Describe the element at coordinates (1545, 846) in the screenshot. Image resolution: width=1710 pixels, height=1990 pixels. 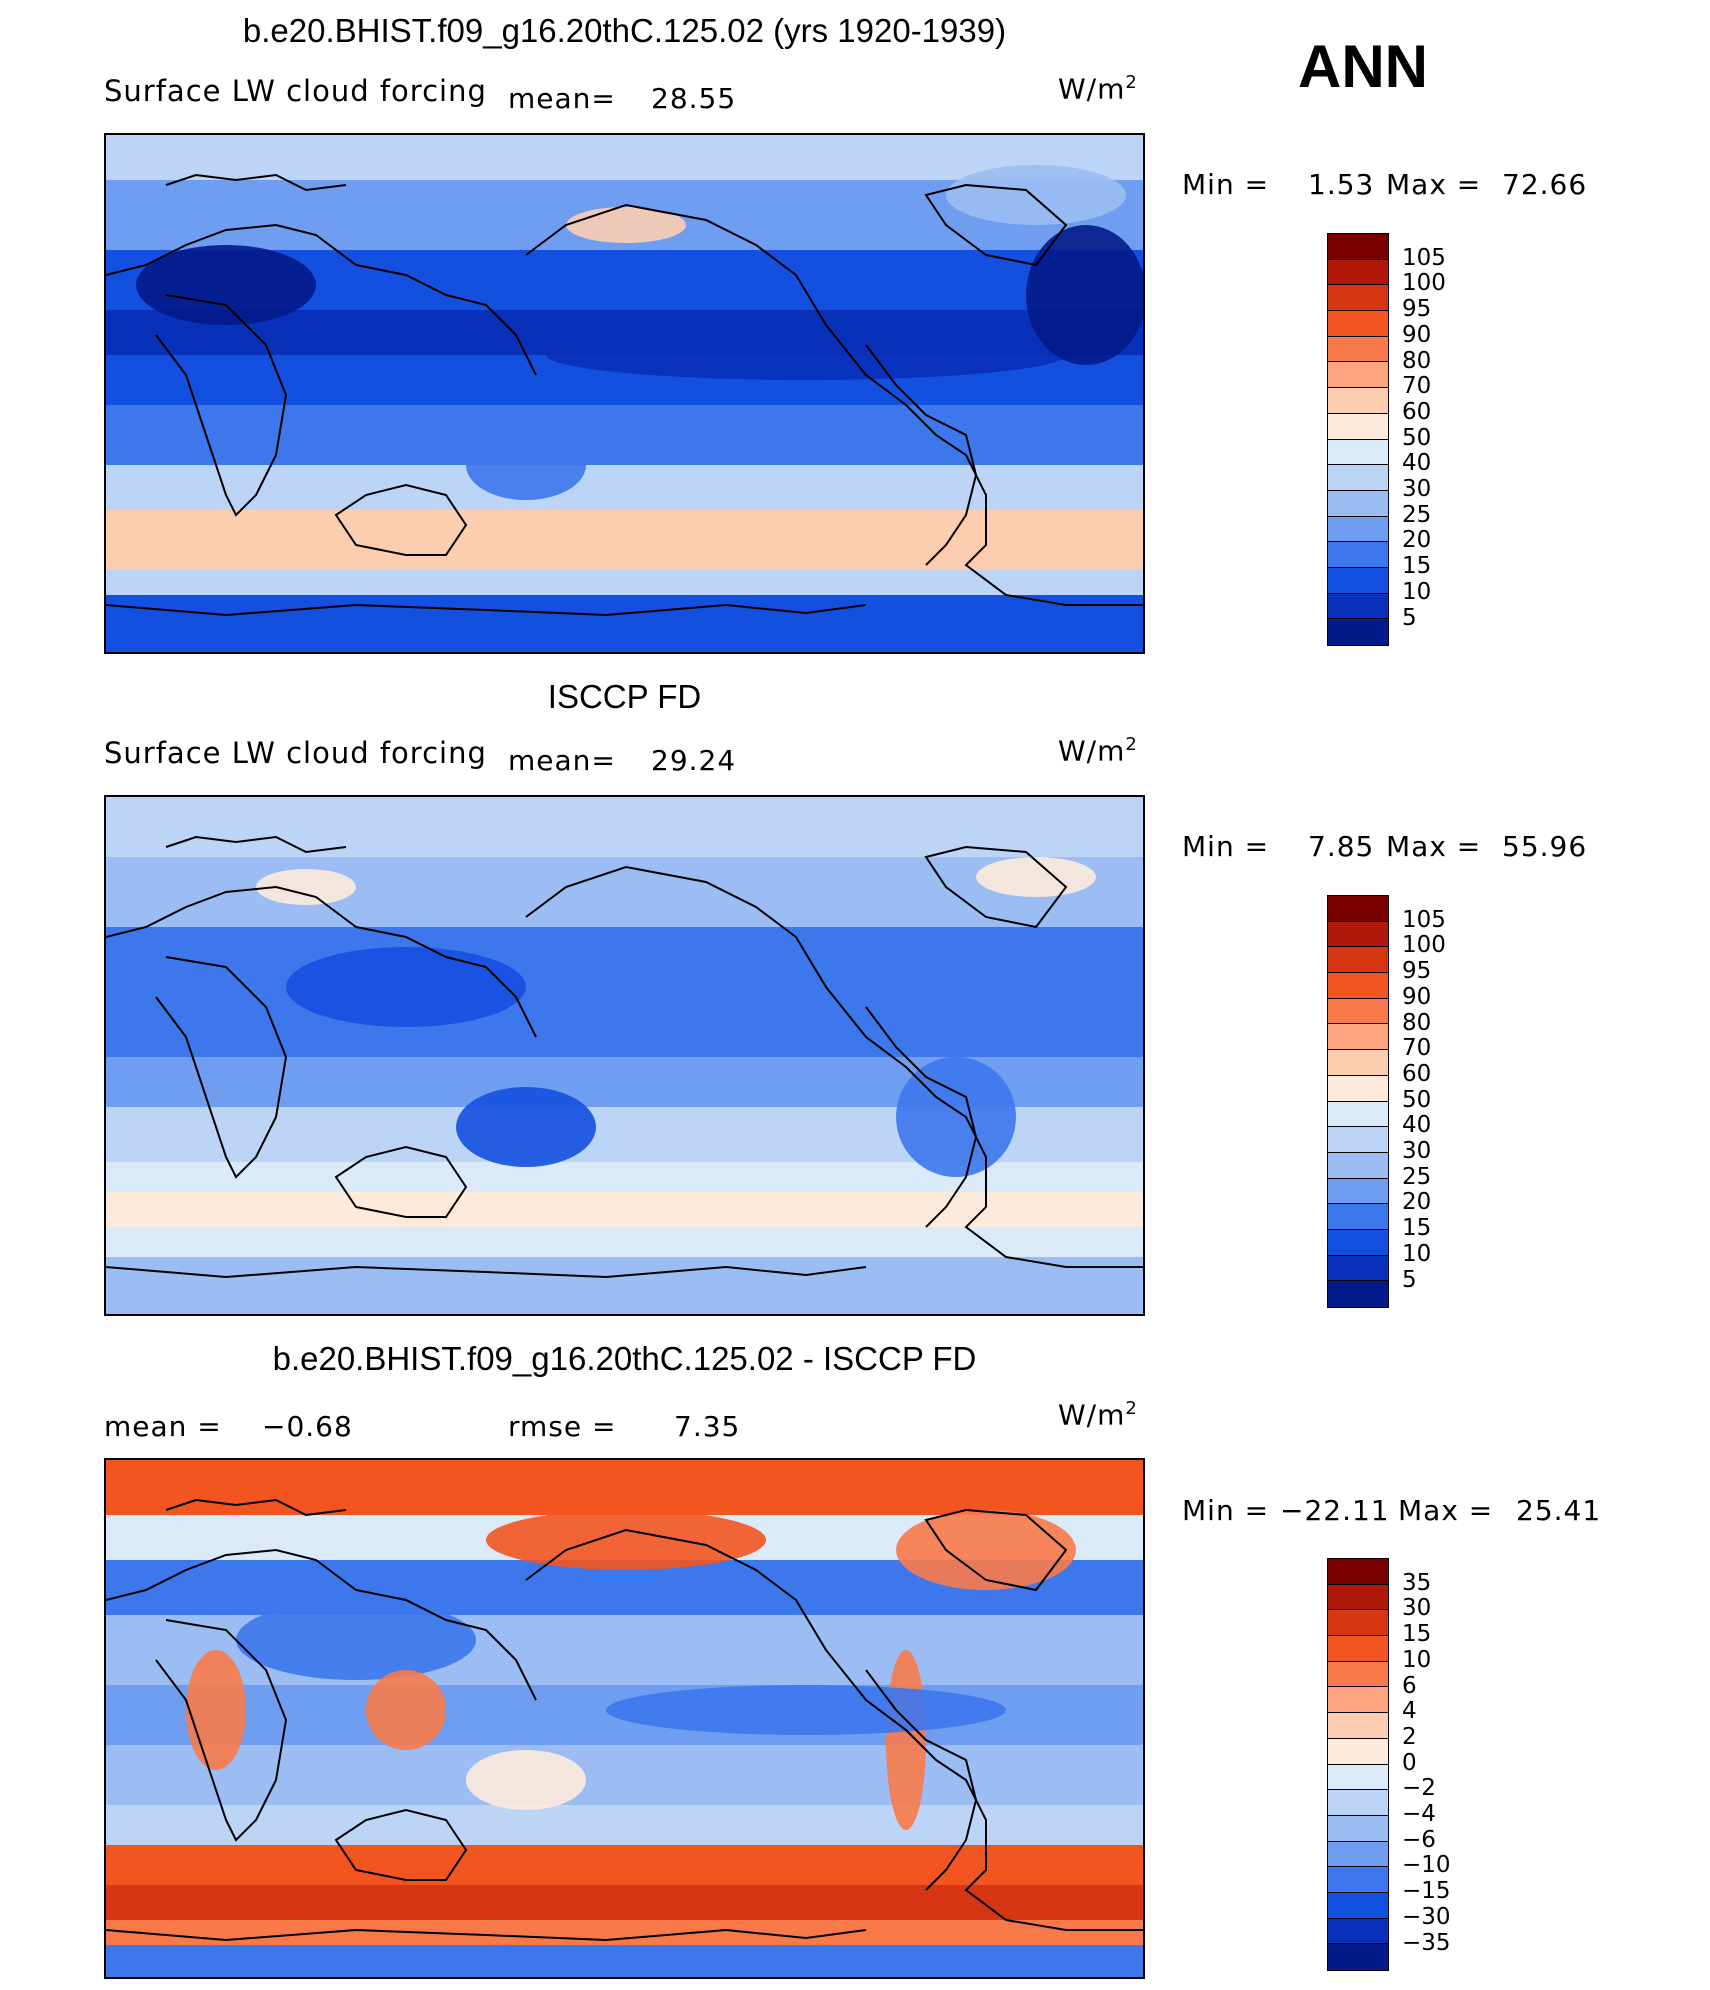
I see `panel2-max-value: 55.96` at that location.